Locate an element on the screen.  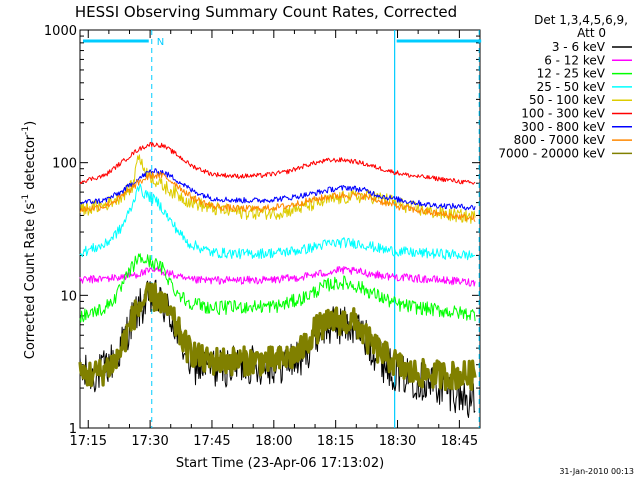
y-axis-label: Corrected Count Rate (s-1 detector-1) is located at coordinates (29, 240).